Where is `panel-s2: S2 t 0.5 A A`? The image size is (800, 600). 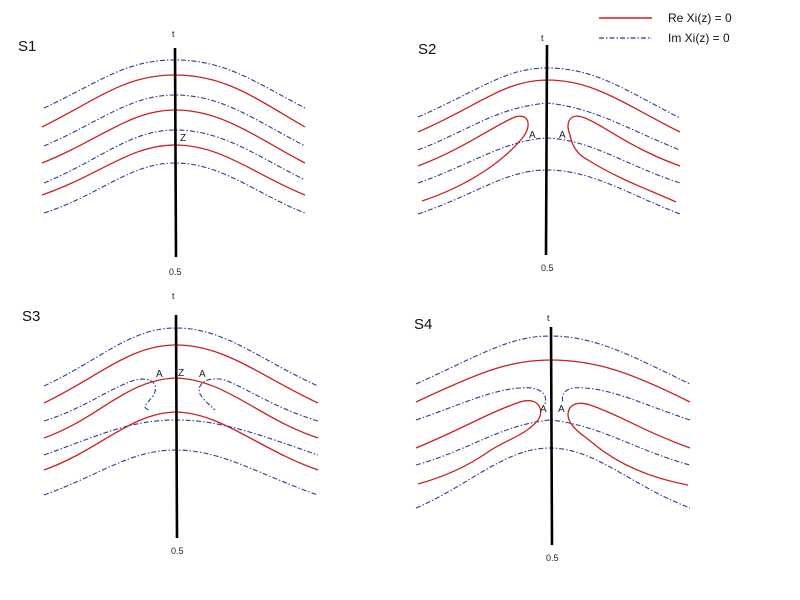
panel-s2: S2 t 0.5 A A is located at coordinates (549, 153).